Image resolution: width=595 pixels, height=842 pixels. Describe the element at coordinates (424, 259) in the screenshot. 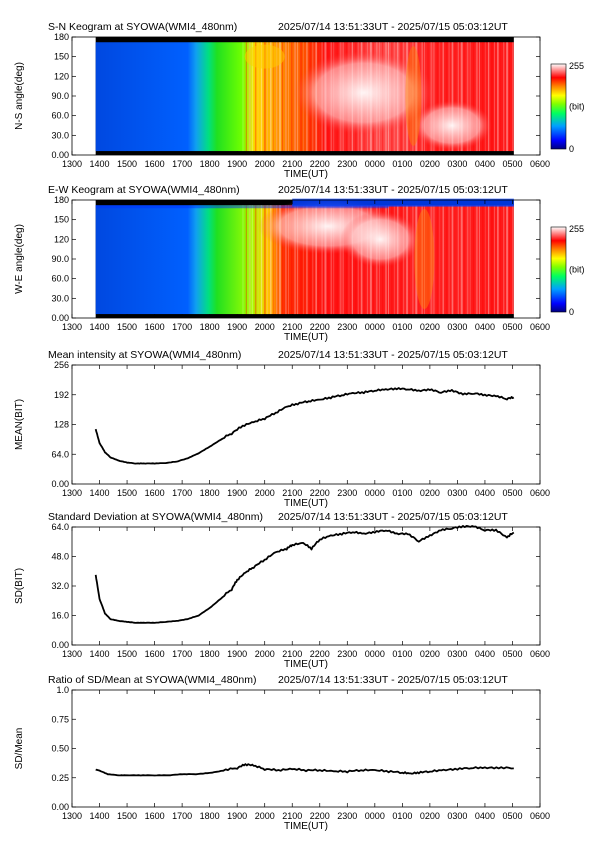

I see `keogram-orange-streak` at that location.